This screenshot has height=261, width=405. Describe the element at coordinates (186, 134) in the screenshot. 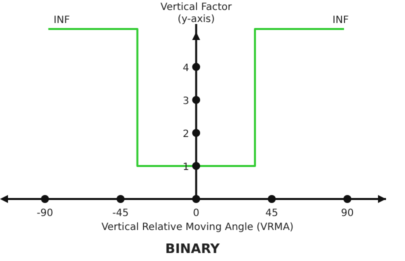

I see `y-tick-label: 2` at that location.